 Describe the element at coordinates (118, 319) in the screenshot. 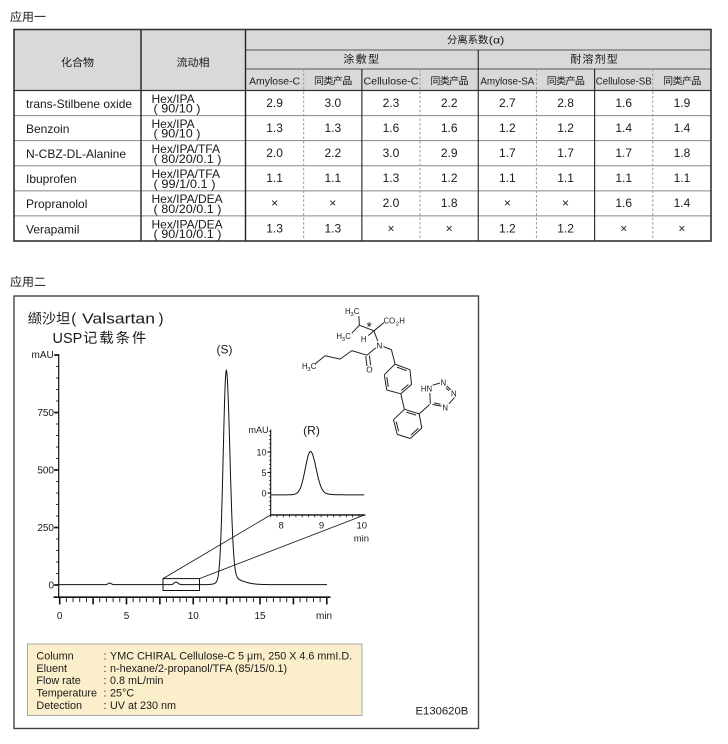

I see `svg-text: Valsartan` at that location.